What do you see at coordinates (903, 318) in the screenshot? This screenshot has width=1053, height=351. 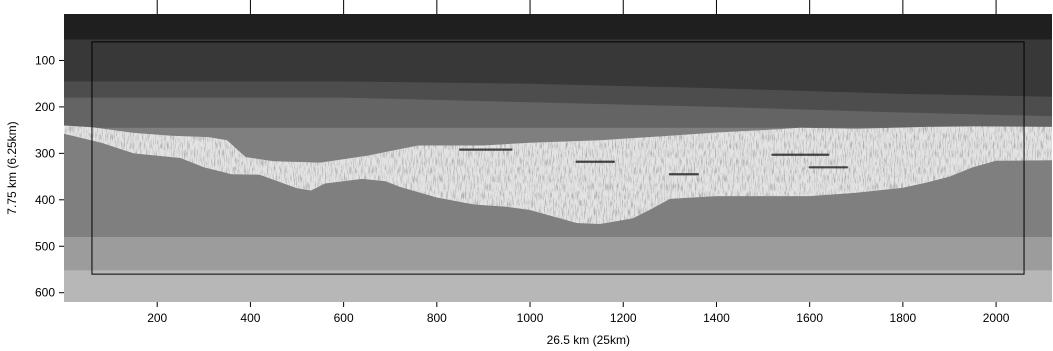 I see `x-tick-label: 1800` at bounding box center [903, 318].